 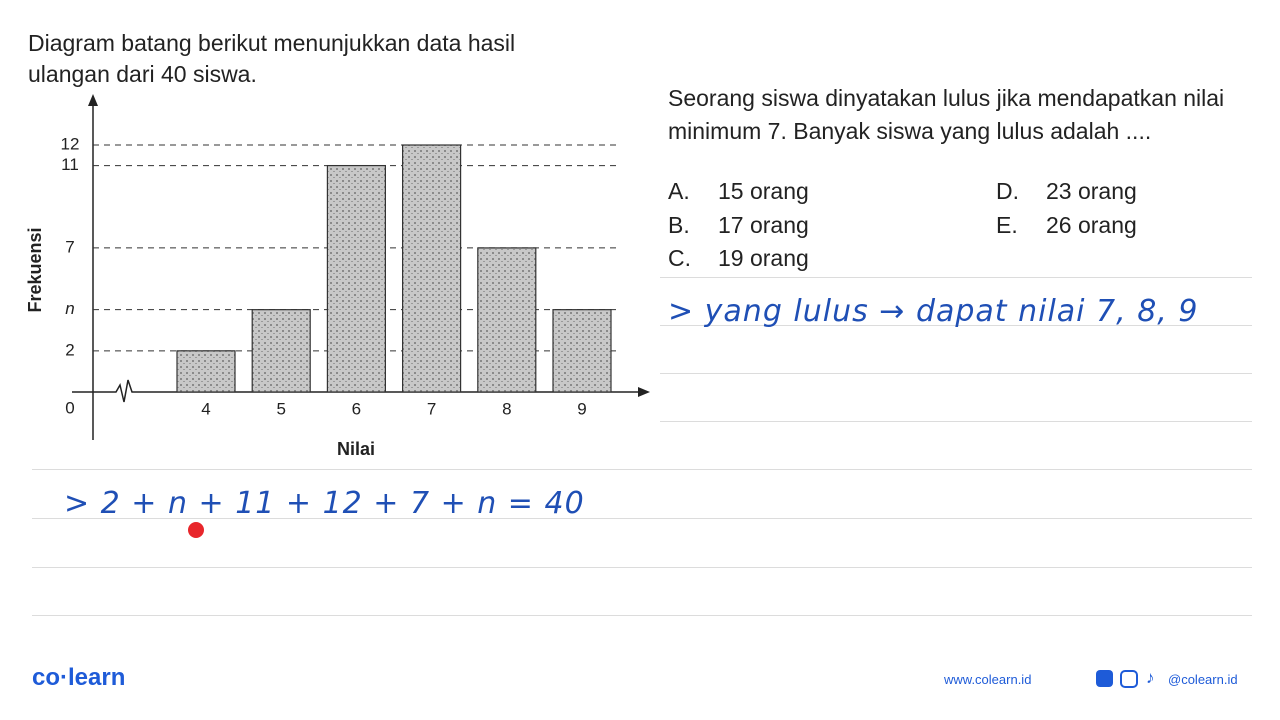 I want to click on x-axis, so click(x=356, y=391).